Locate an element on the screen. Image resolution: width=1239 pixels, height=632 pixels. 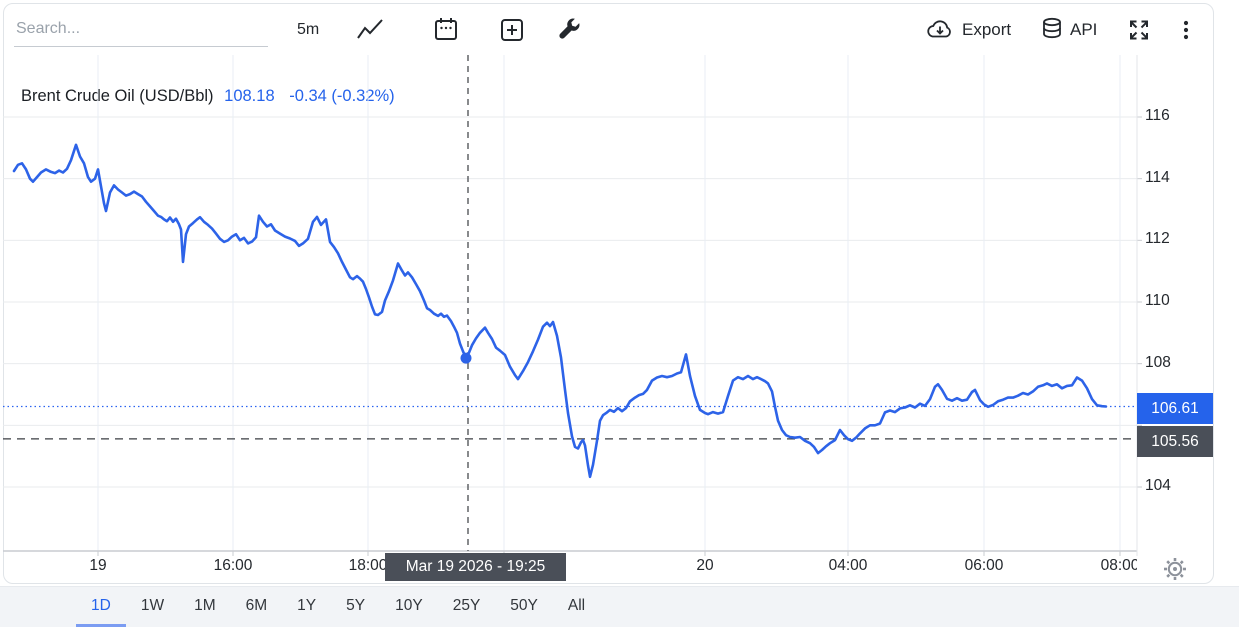
y-axis-tick-label: 116 is located at coordinates (1157, 115).